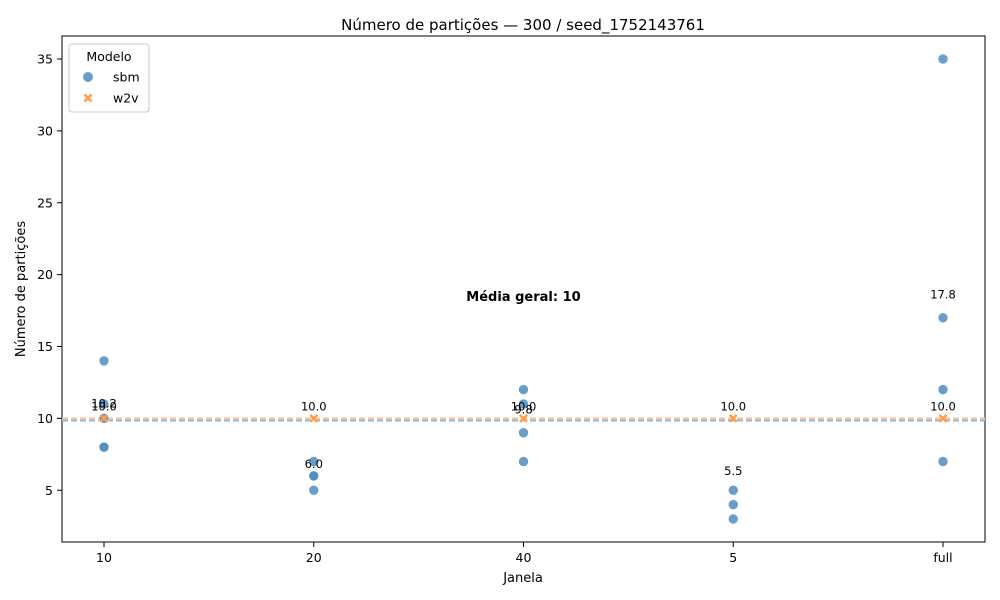 Image resolution: width=1000 pixels, height=600 pixels. Describe the element at coordinates (88, 77) in the screenshot. I see `legend-marker-sbm` at that location.